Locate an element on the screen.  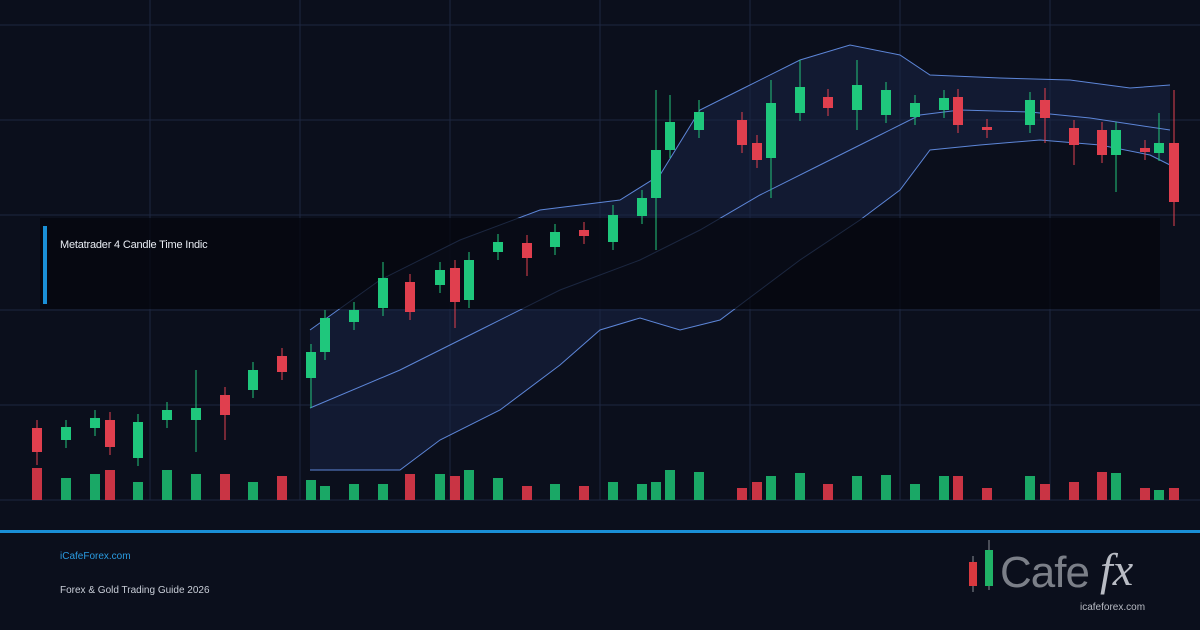
divider is located at coordinates (600, 531).